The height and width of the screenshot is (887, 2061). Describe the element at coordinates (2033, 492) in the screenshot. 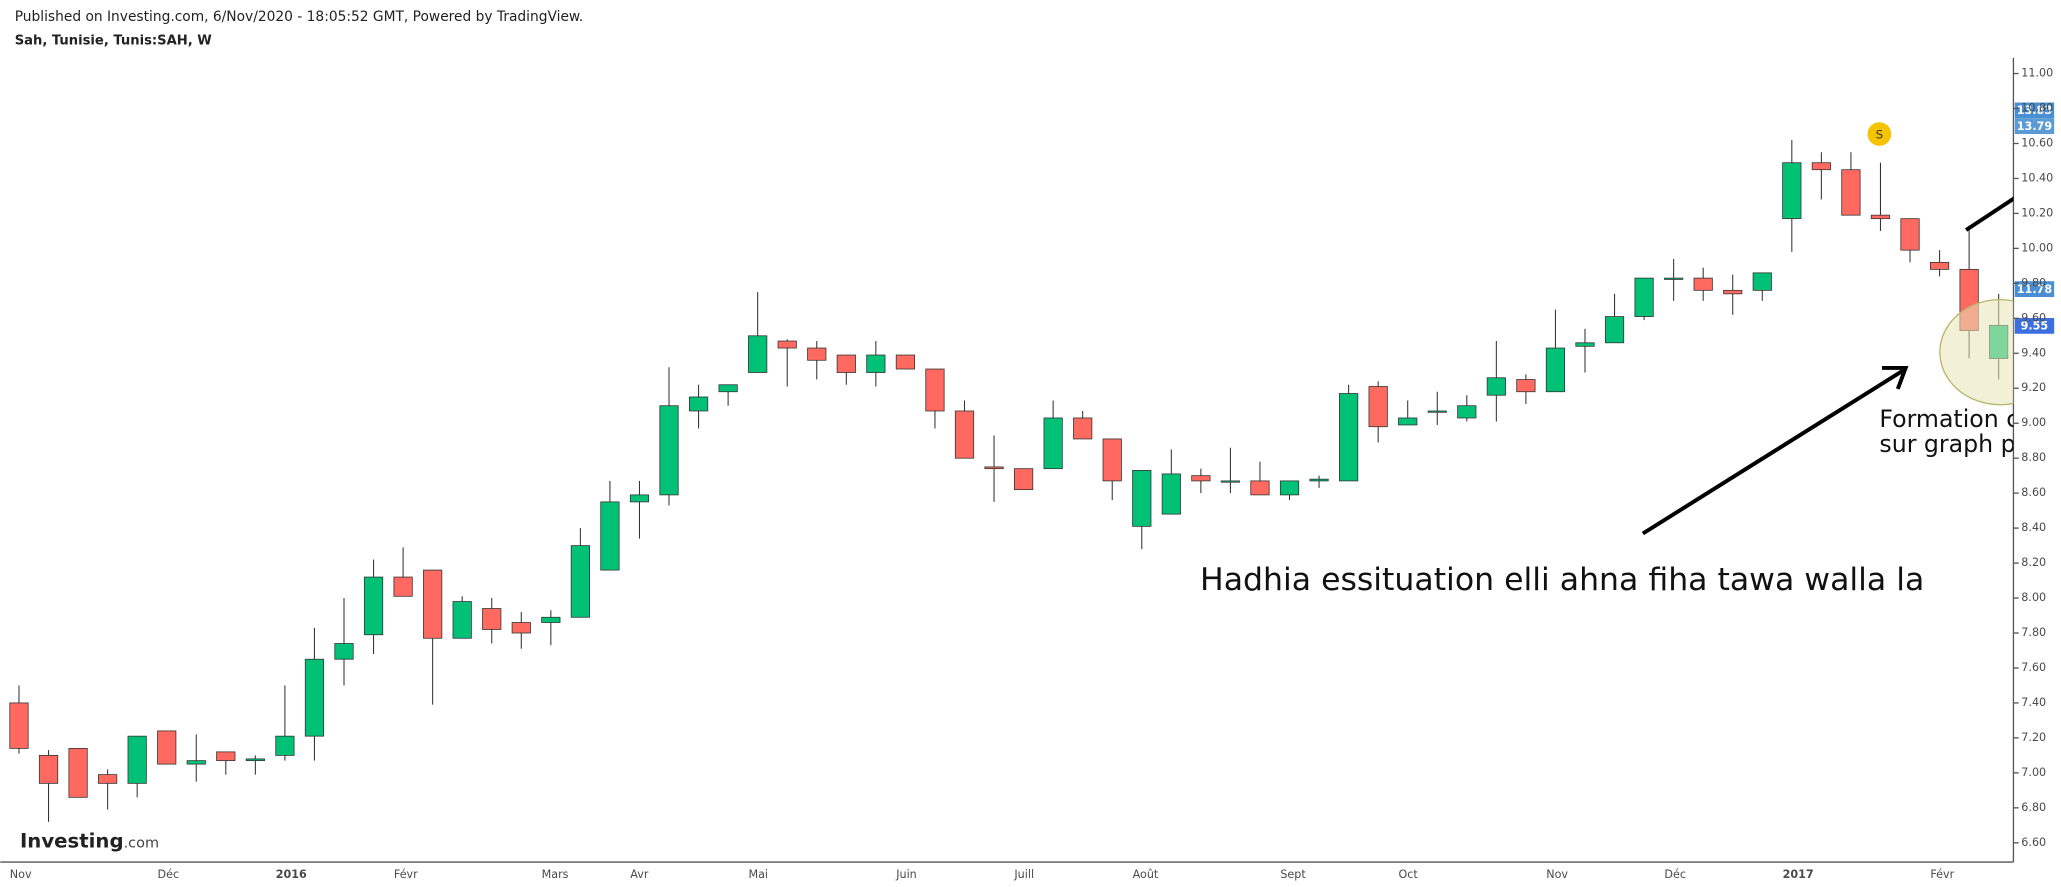

I see `y-tick-label: 8.60` at that location.